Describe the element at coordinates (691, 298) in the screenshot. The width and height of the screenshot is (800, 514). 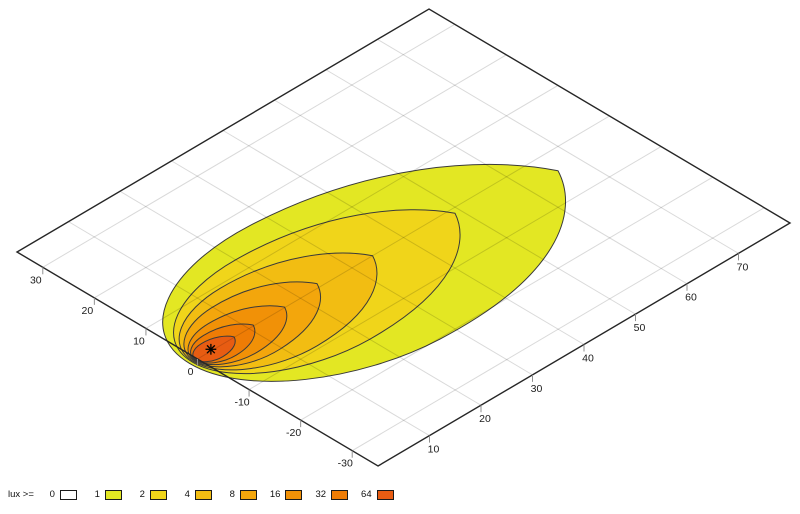
I see `x-tick-label: 60` at that location.